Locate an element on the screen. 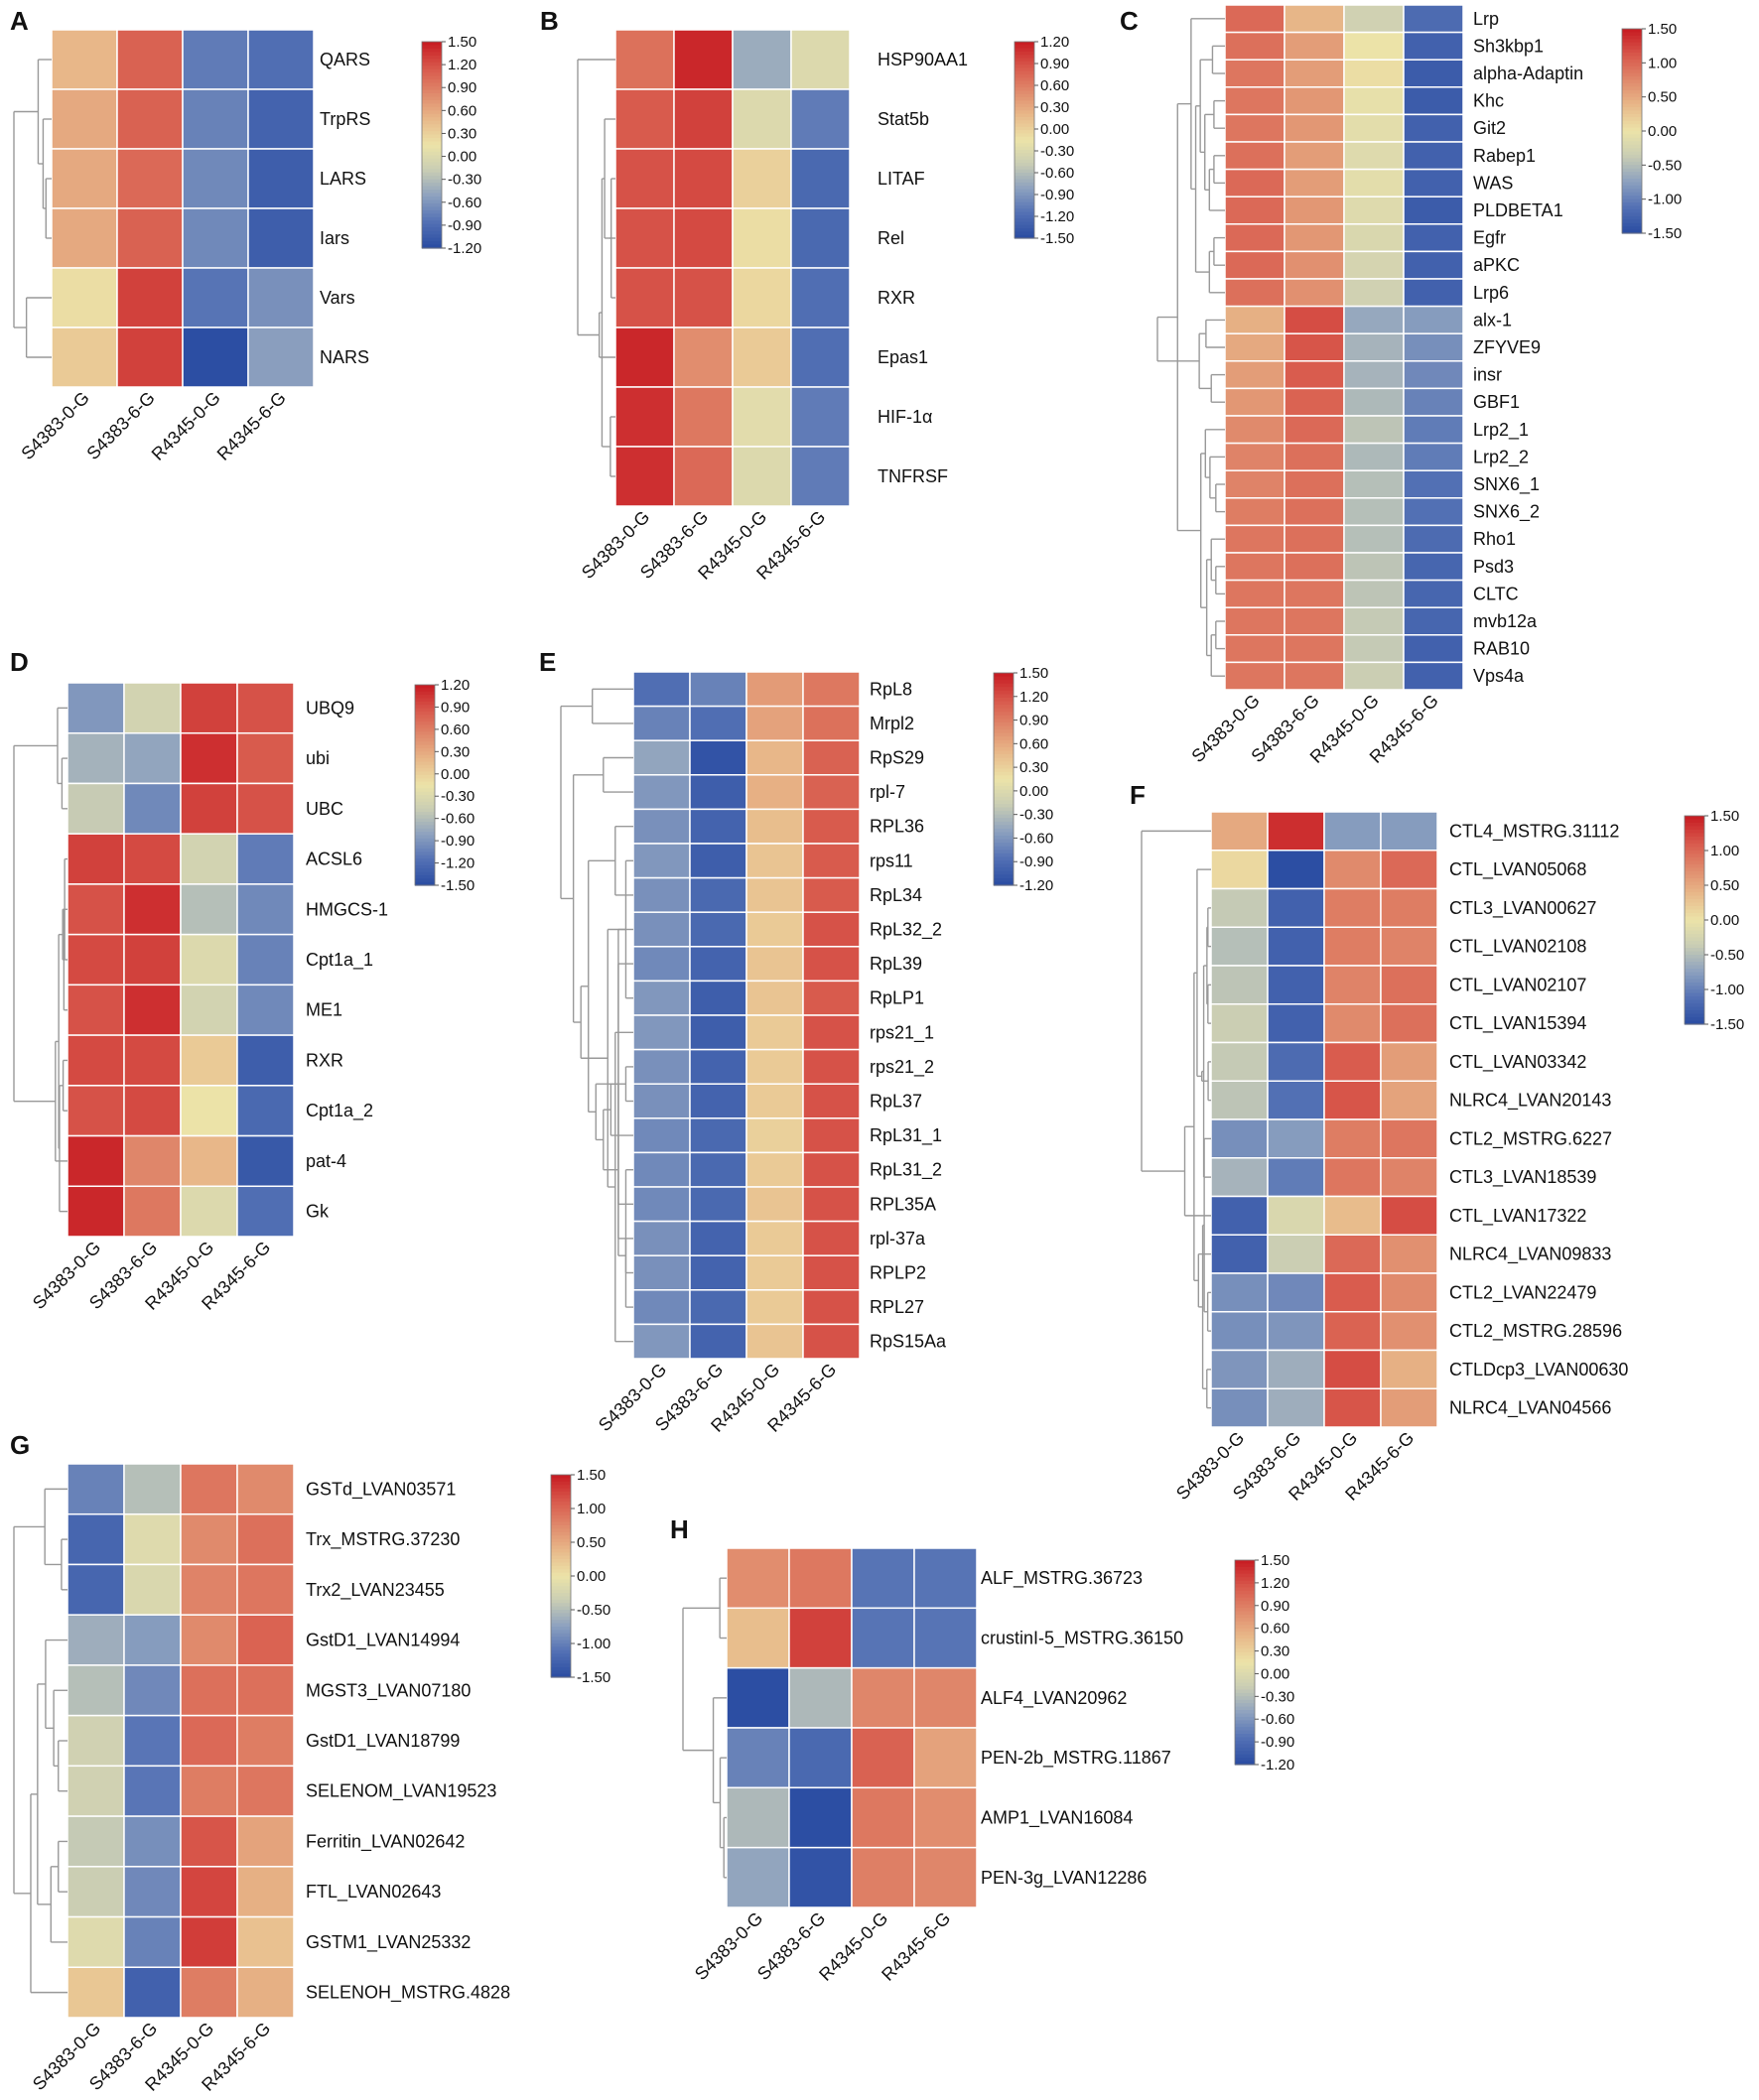 Image resolution: width=1759 pixels, height=2100 pixels. row-label: aPKC is located at coordinates (1496, 265).